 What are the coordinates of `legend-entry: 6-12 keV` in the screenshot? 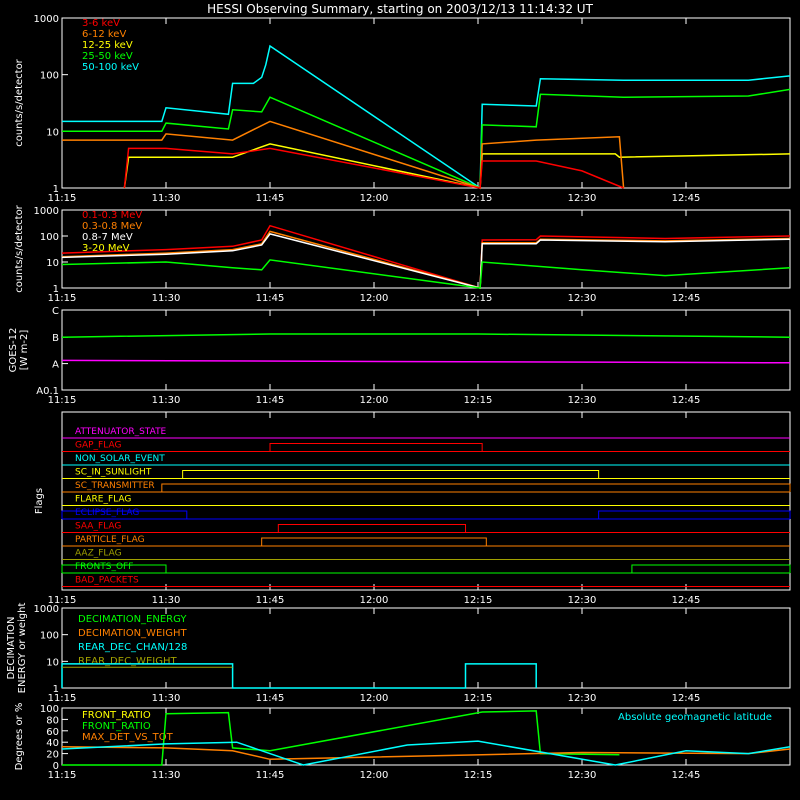 It's located at (104, 34).